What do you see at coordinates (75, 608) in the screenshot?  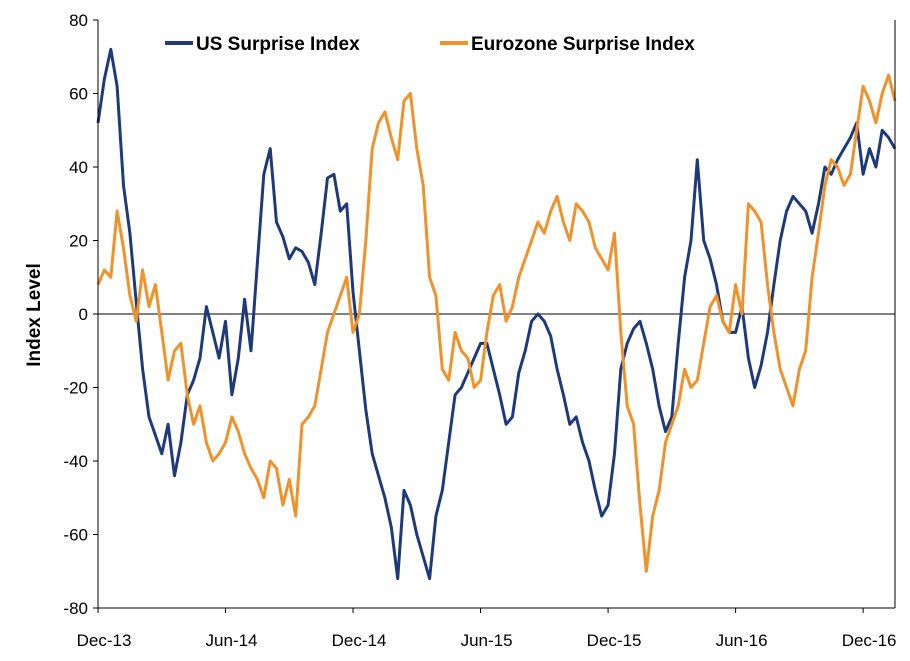 I see `y-tick-label: -80` at bounding box center [75, 608].